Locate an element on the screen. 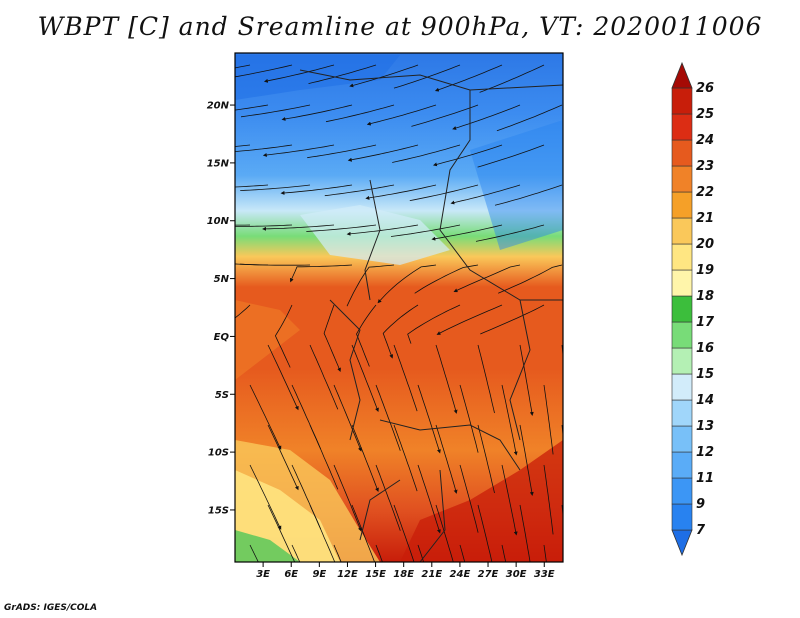 This screenshot has height=618, width=800. colorbar-level-label: 13 is located at coordinates (705, 426).